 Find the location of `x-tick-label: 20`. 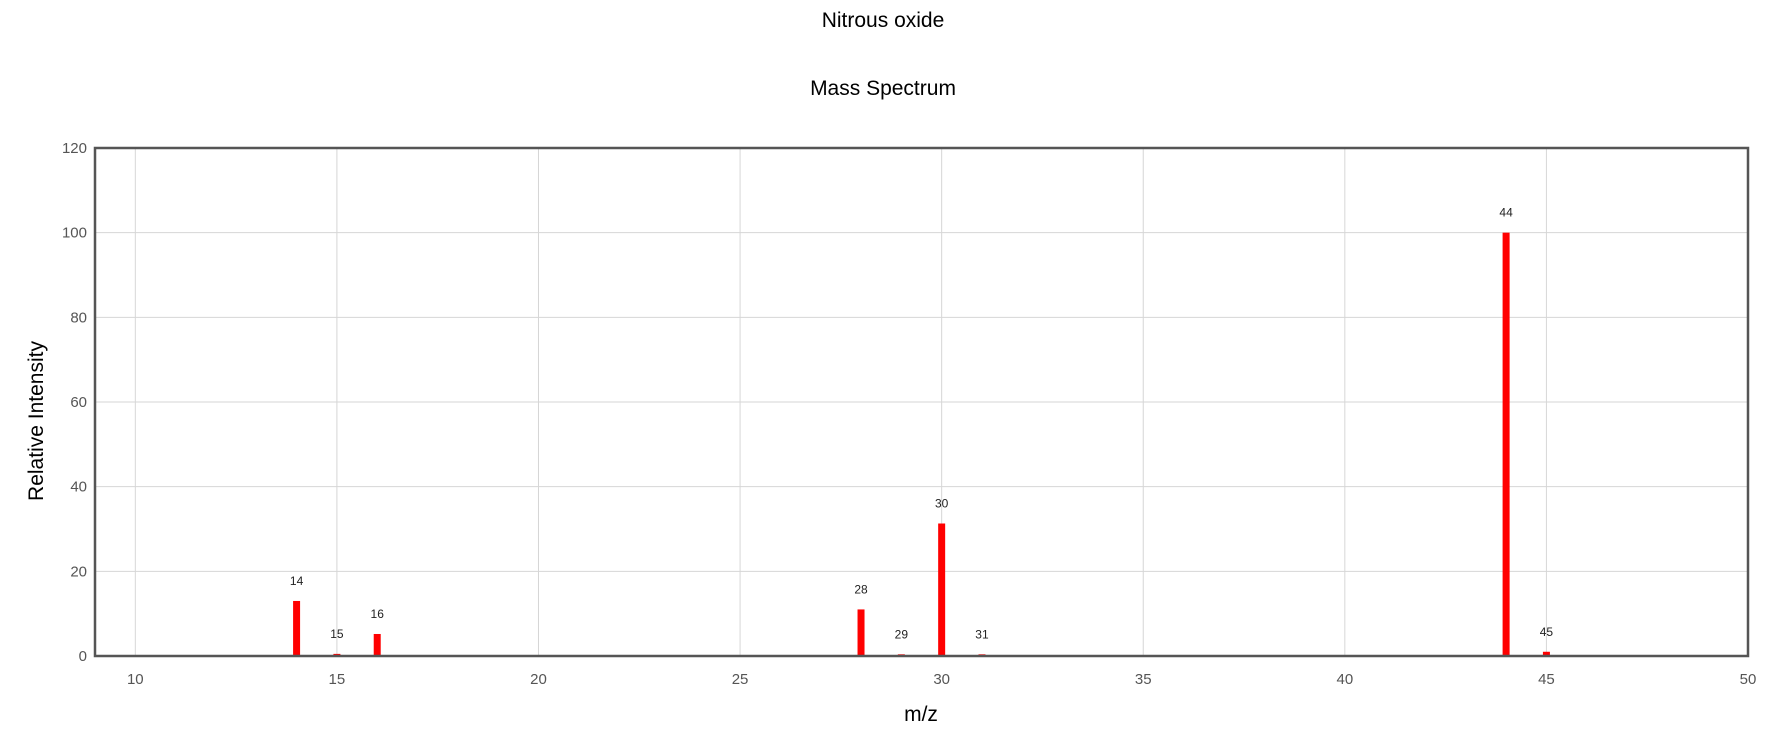

x-tick-label: 20 is located at coordinates (538, 679).